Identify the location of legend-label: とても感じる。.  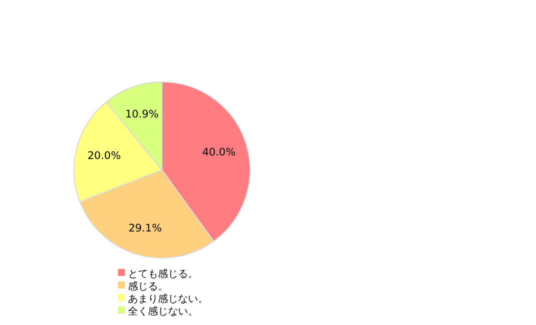
(163, 274).